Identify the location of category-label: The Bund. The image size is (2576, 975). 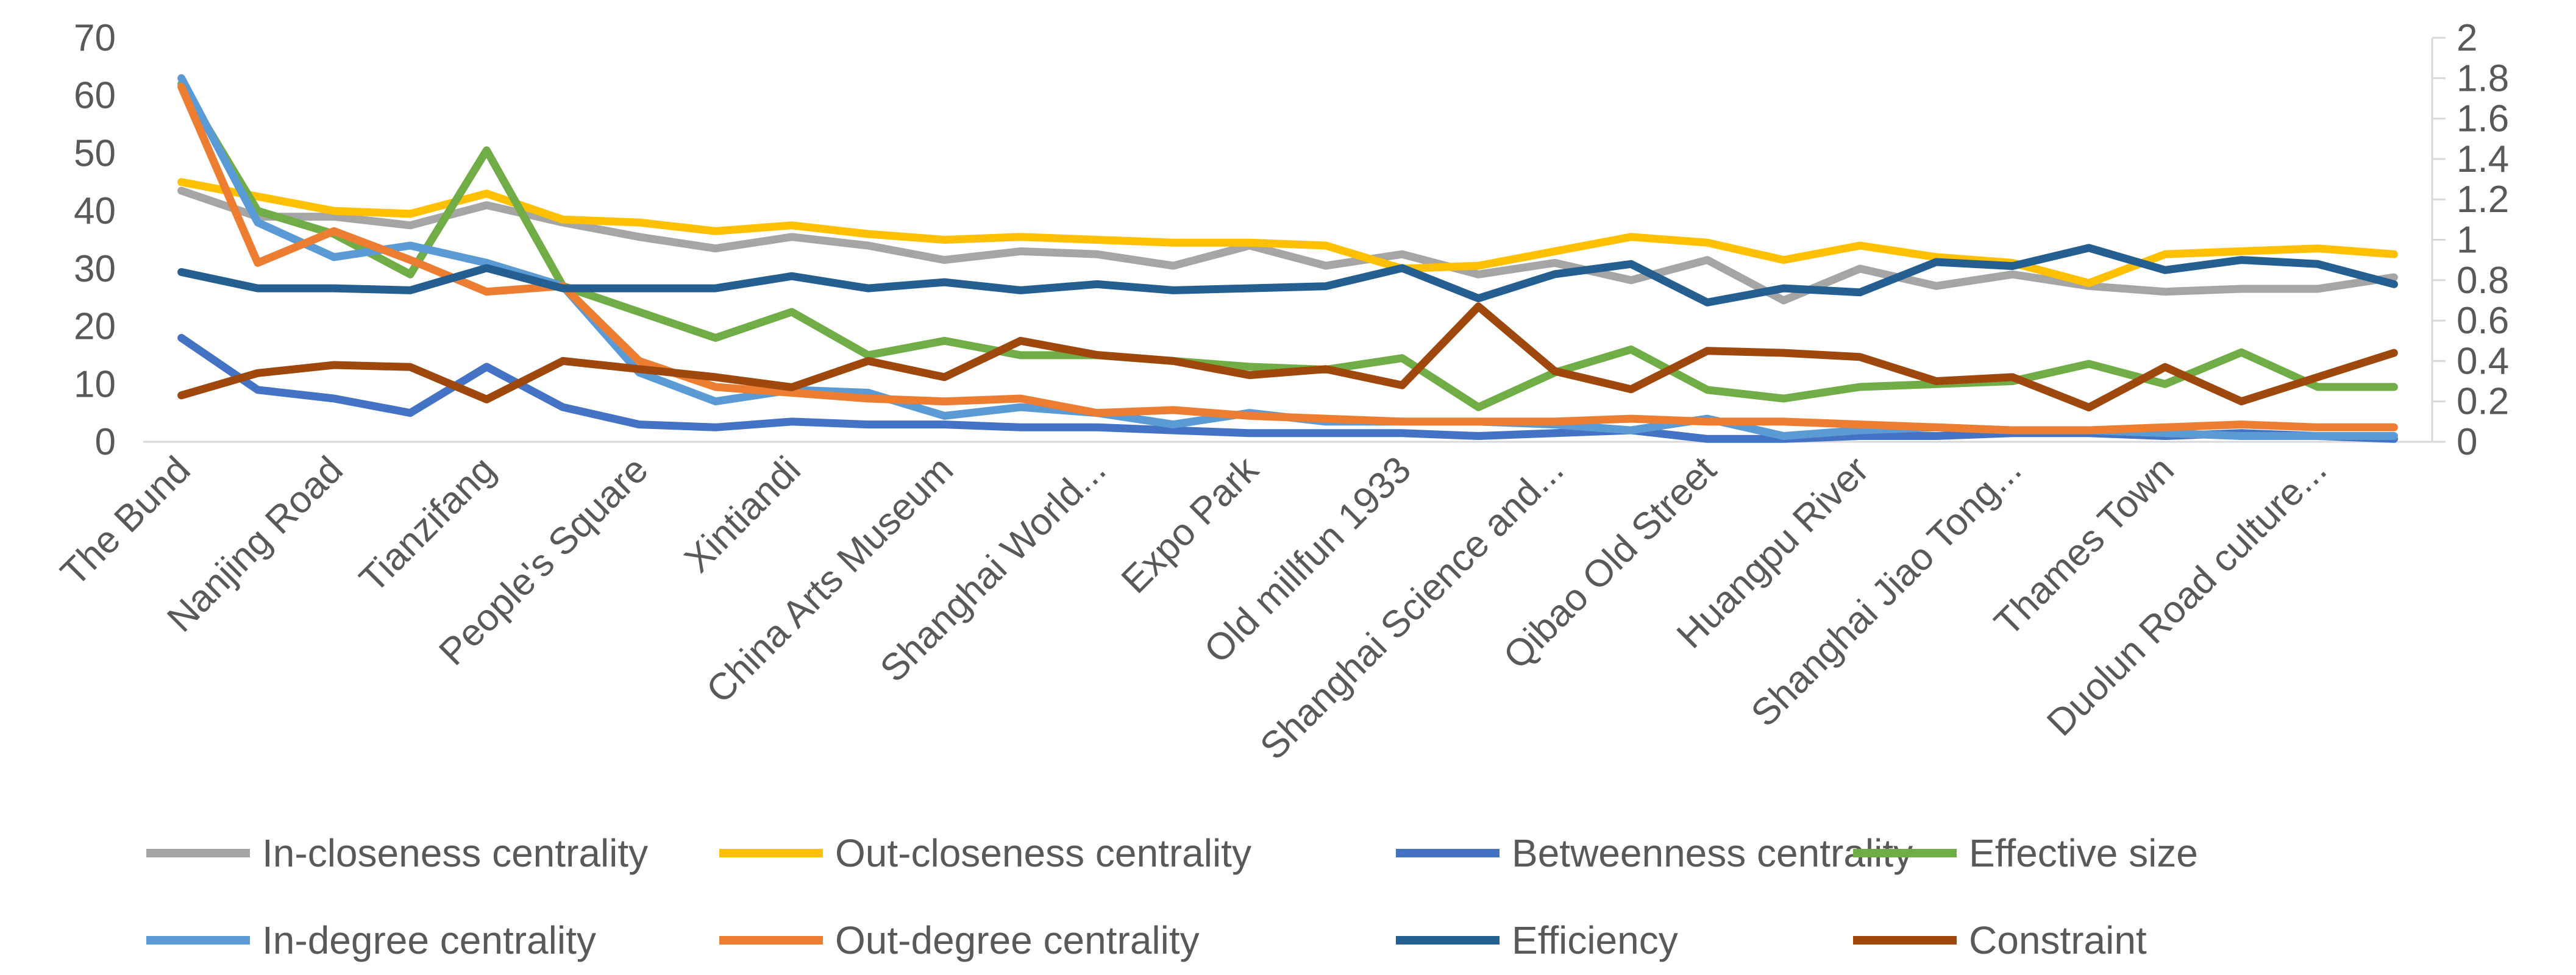
(126, 521).